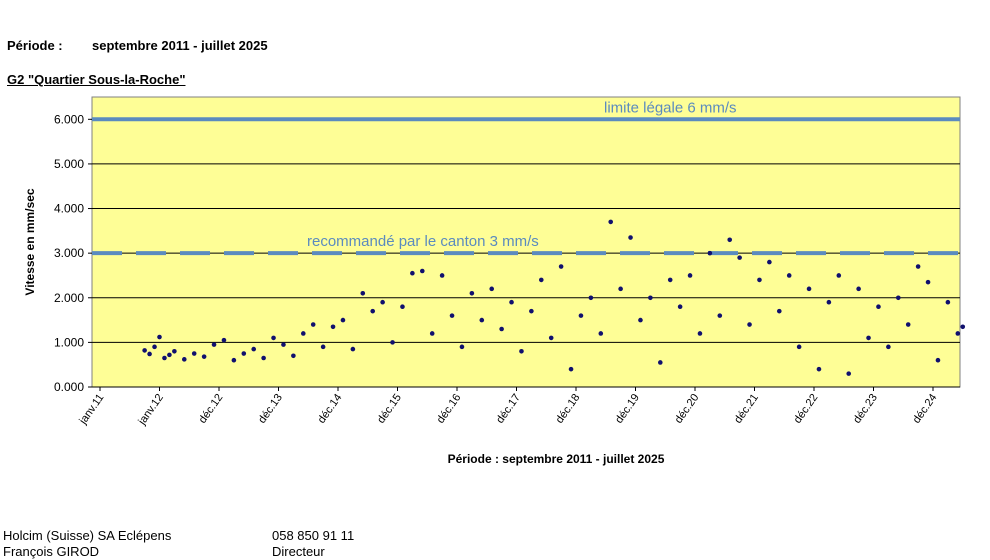 The width and height of the screenshot is (990, 560). What do you see at coordinates (925, 409) in the screenshot?
I see `x-tick-label: déc.24` at bounding box center [925, 409].